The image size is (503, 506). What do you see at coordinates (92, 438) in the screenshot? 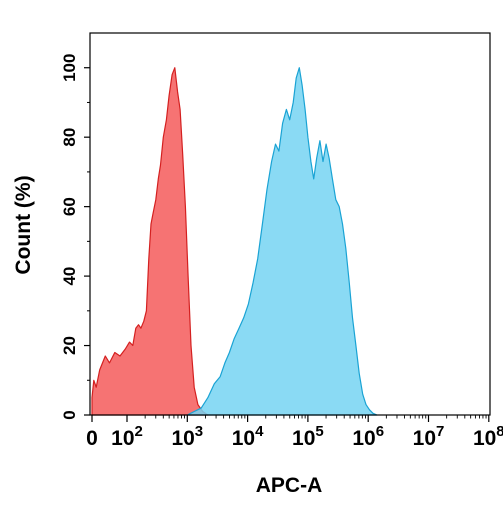
I see `x-tick-label: 0` at bounding box center [92, 438].